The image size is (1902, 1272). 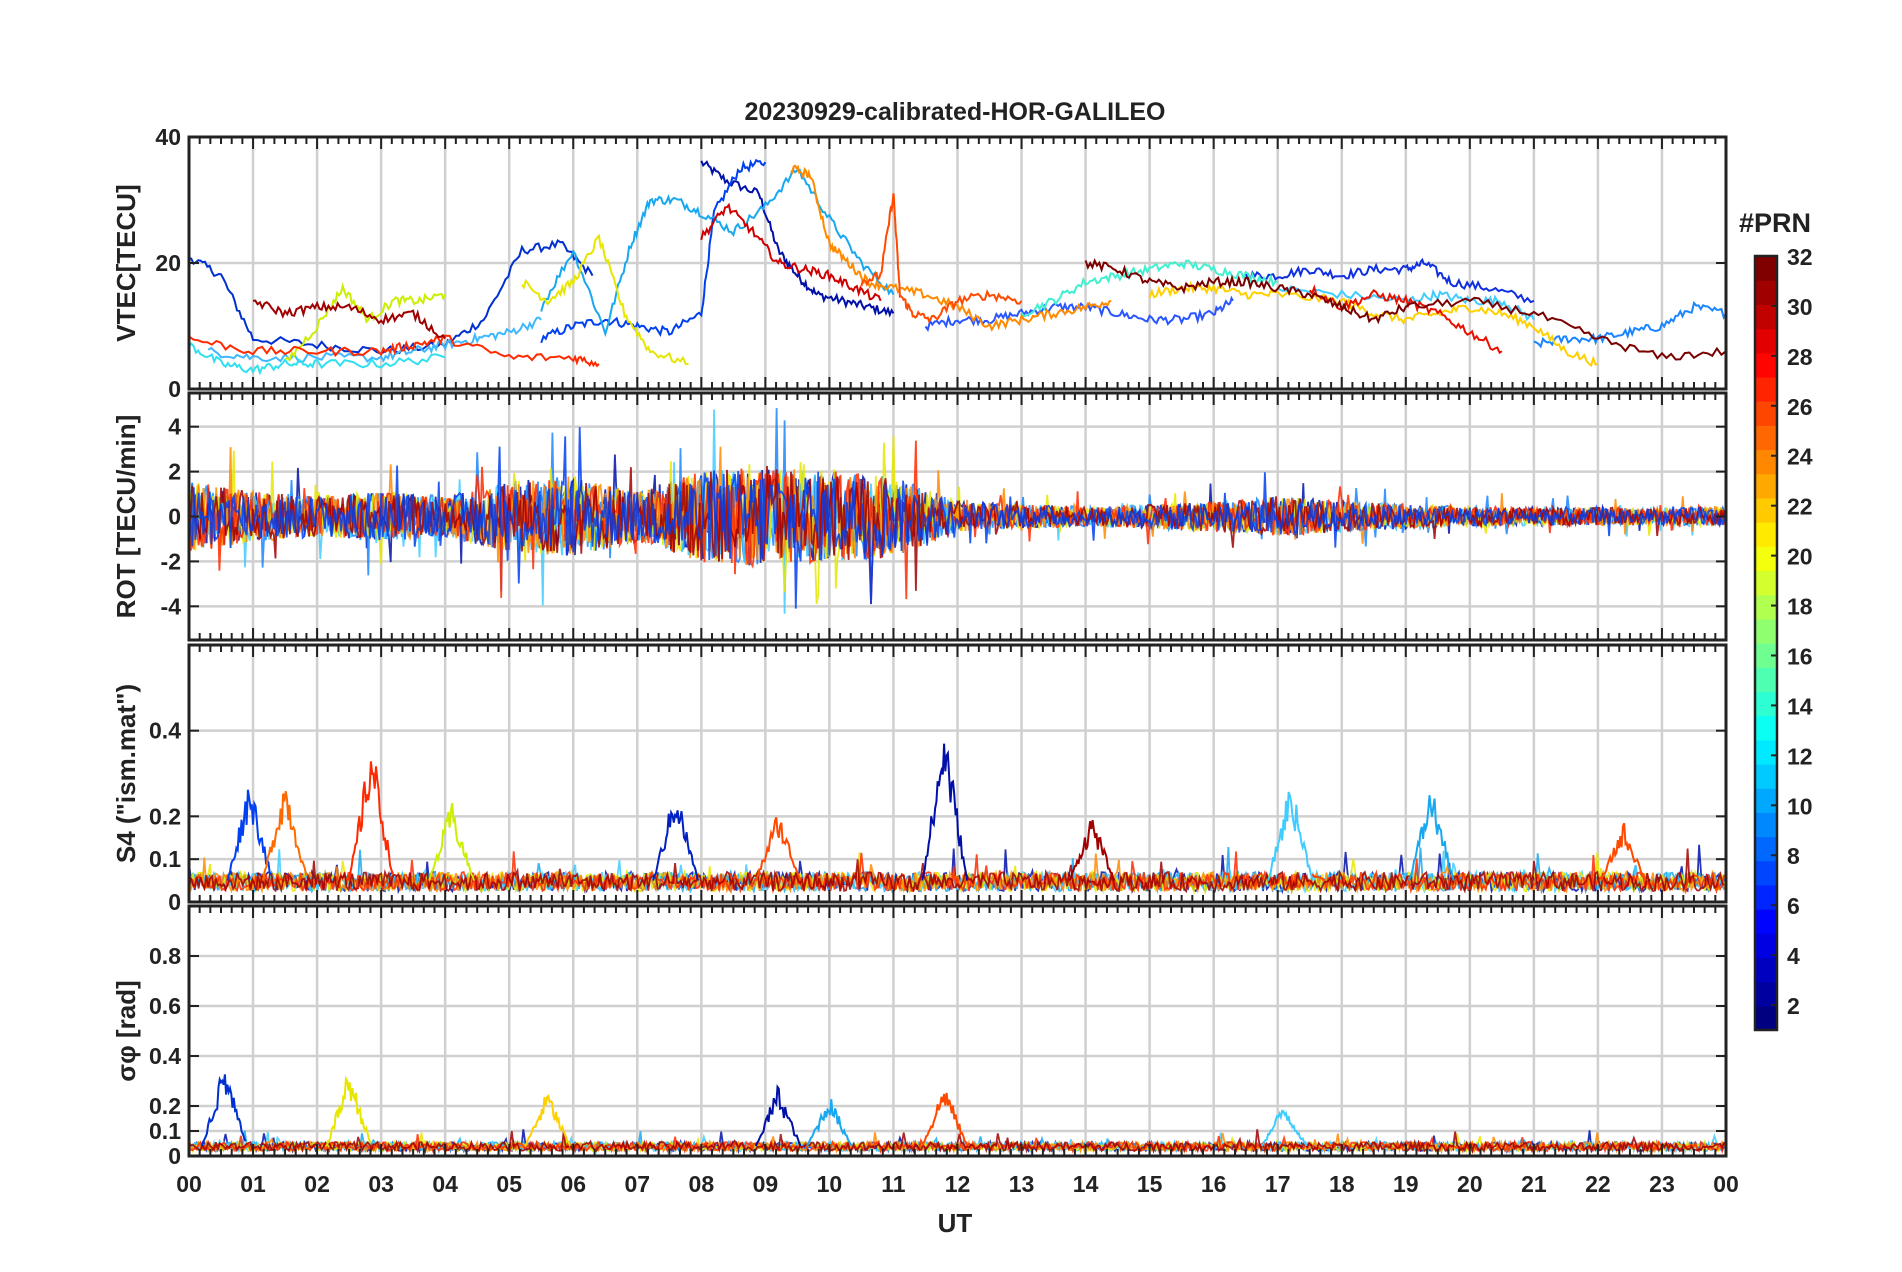 What do you see at coordinates (1726, 1184) in the screenshot?
I see `x-tick-label: 00` at bounding box center [1726, 1184].